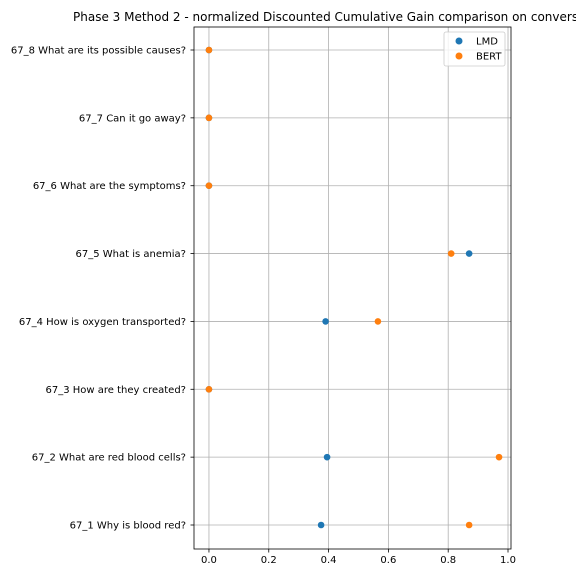  I want to click on y-tick-label: 67_6 What are the symptoms?, so click(109, 186).